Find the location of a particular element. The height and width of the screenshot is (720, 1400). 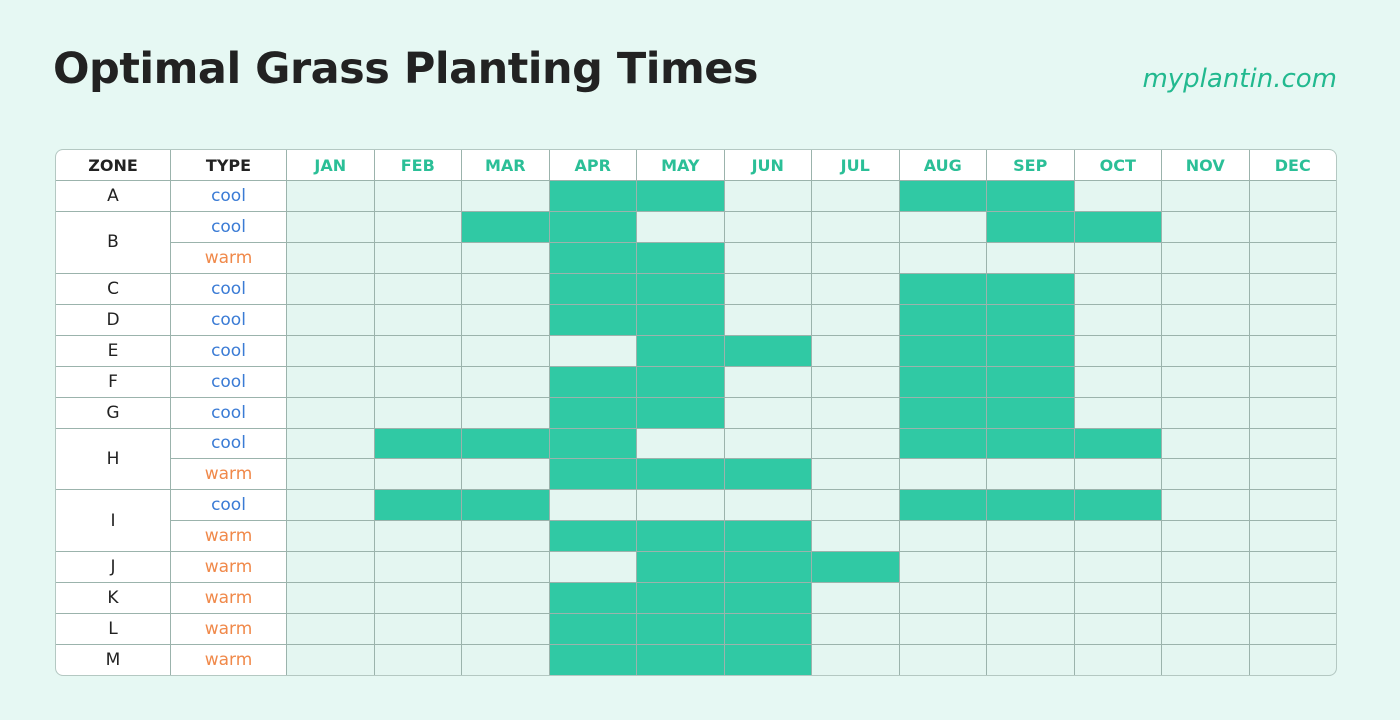

column-header: JUN is located at coordinates (767, 165).